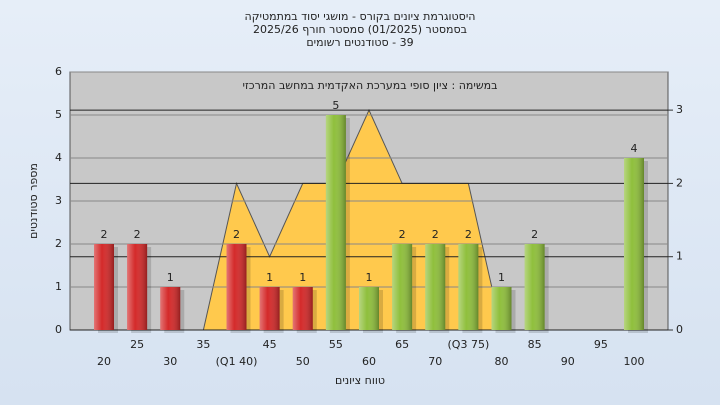 Image resolution: width=720 pixels, height=405 pixels. What do you see at coordinates (679, 109) in the screenshot?
I see `y2-tick-label: 3` at bounding box center [679, 109].